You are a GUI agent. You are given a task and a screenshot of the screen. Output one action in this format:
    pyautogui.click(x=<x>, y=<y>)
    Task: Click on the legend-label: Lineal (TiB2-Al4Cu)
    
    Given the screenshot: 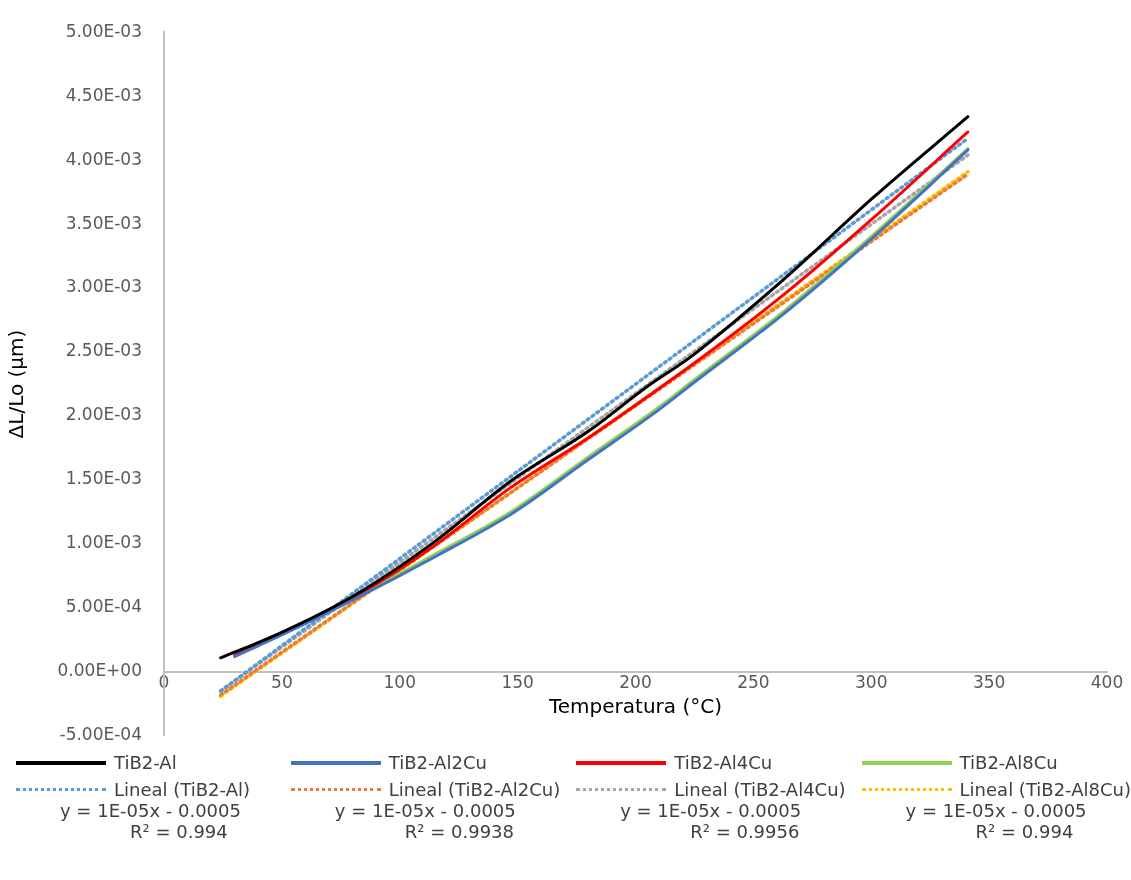 What is the action you would take?
    pyautogui.click(x=760, y=789)
    